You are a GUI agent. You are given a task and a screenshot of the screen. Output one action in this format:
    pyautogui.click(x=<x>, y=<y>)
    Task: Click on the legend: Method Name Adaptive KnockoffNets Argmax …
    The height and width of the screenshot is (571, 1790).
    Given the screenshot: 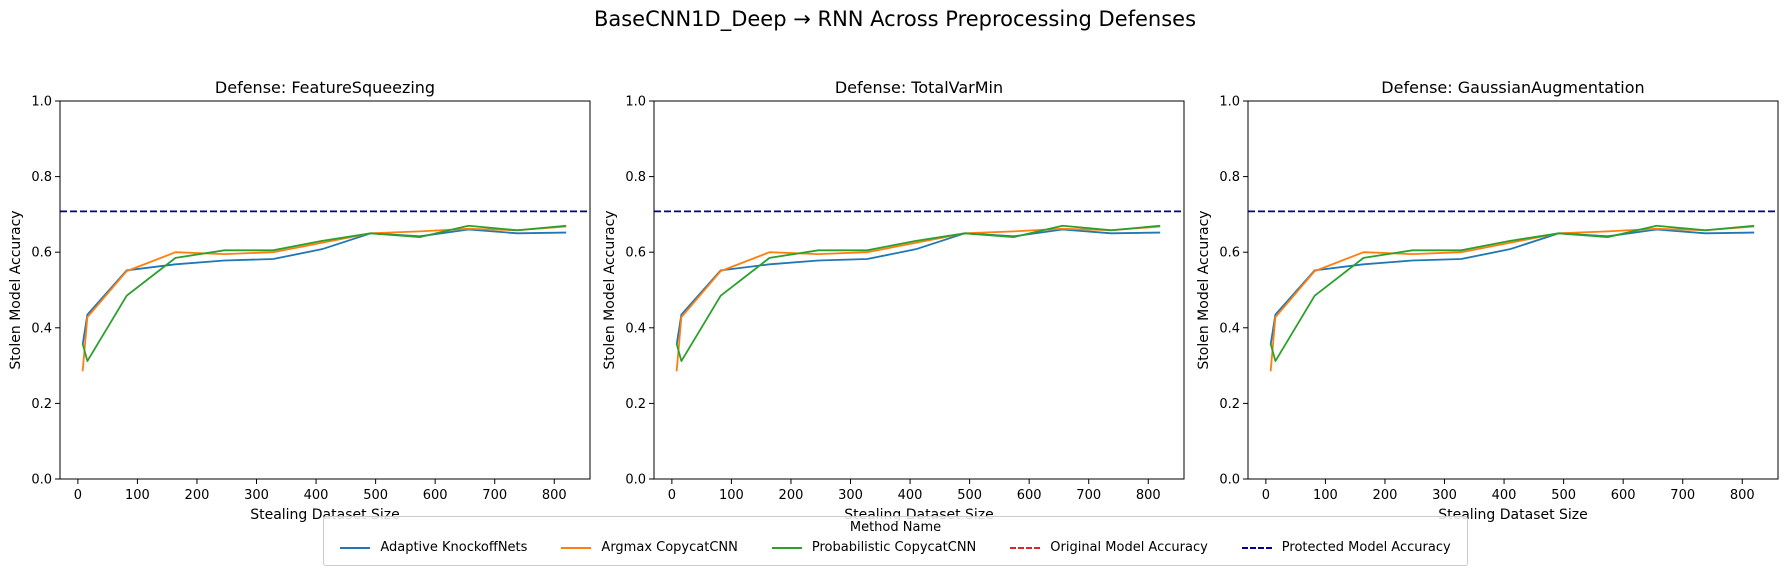 What is the action you would take?
    pyautogui.click(x=895, y=541)
    